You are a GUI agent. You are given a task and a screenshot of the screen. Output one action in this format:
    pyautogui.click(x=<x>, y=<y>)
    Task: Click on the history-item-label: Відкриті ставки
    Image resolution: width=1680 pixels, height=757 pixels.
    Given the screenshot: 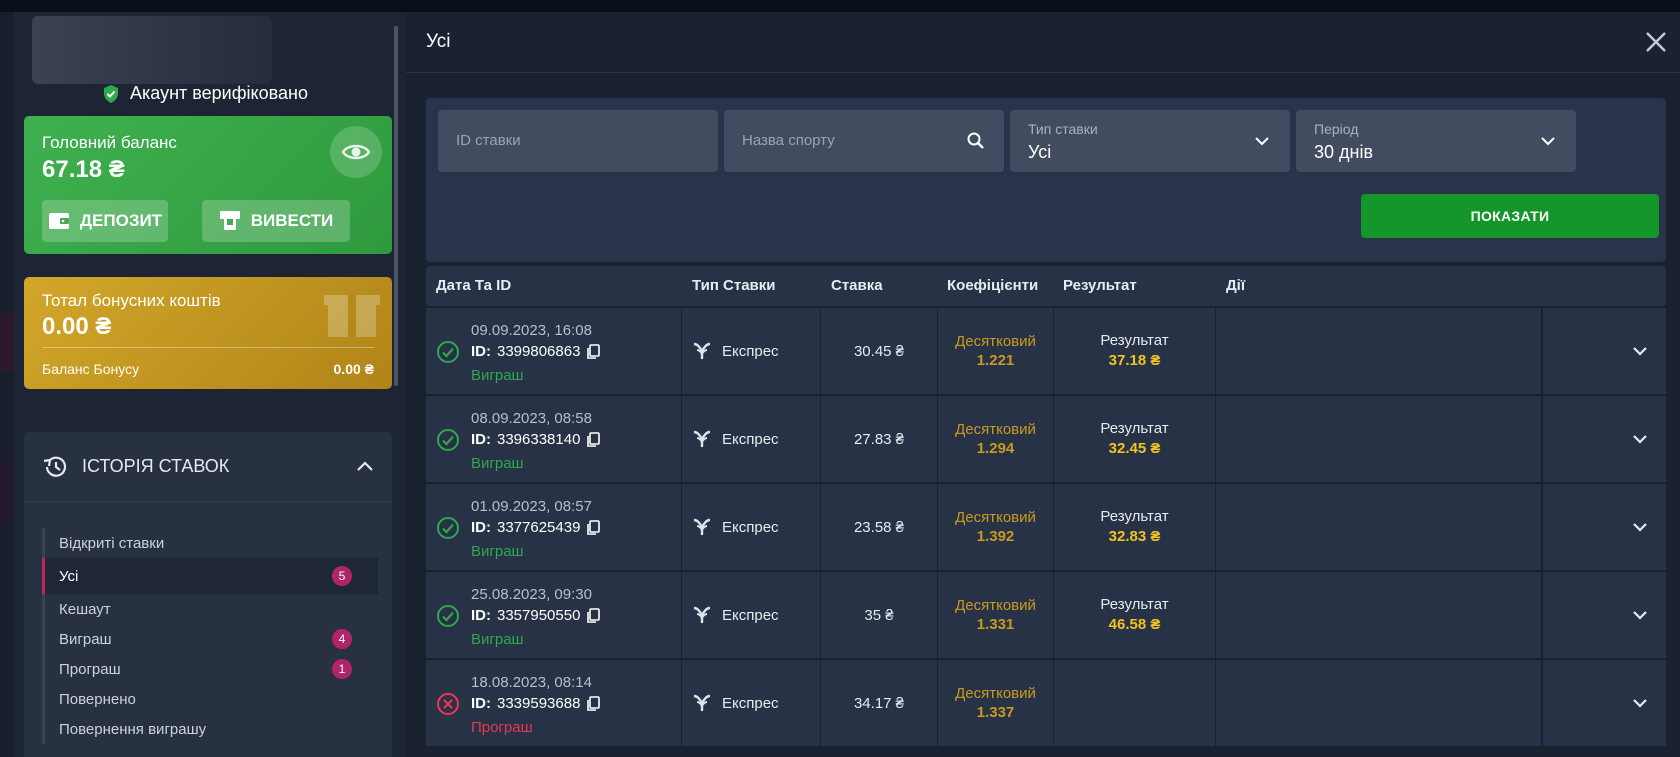 What is the action you would take?
    pyautogui.click(x=112, y=543)
    